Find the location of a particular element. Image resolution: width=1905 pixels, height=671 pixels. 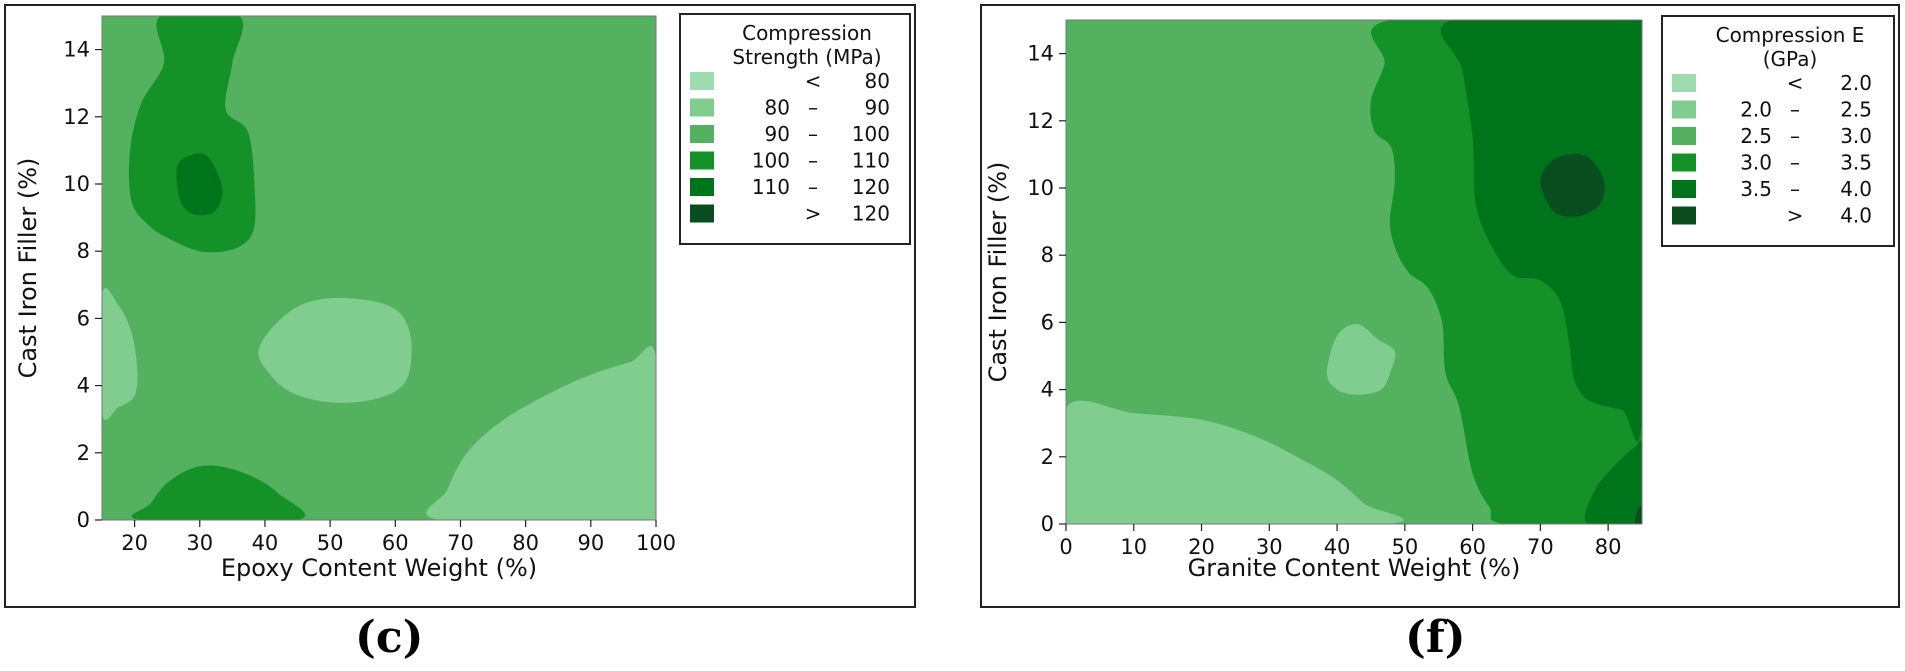

legend-range-high: 2.0 is located at coordinates (1856, 83).